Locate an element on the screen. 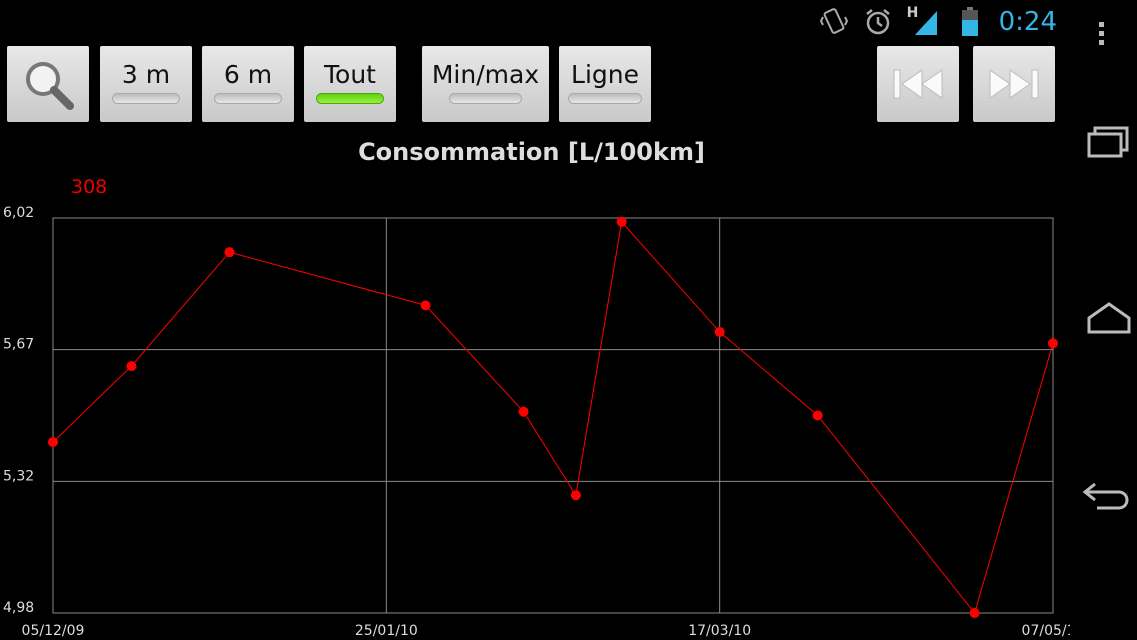 This screenshot has width=1137, height=640. vibrate-icon is located at coordinates (834, 22).